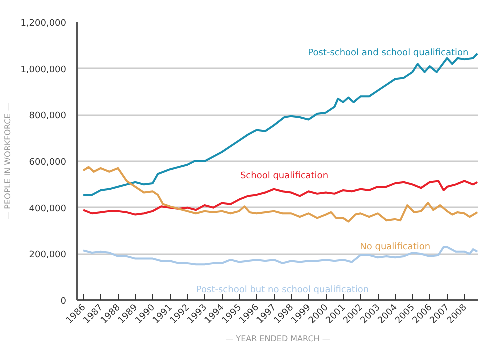  I want to click on series-label: Post-school and school qualification, so click(388, 53).